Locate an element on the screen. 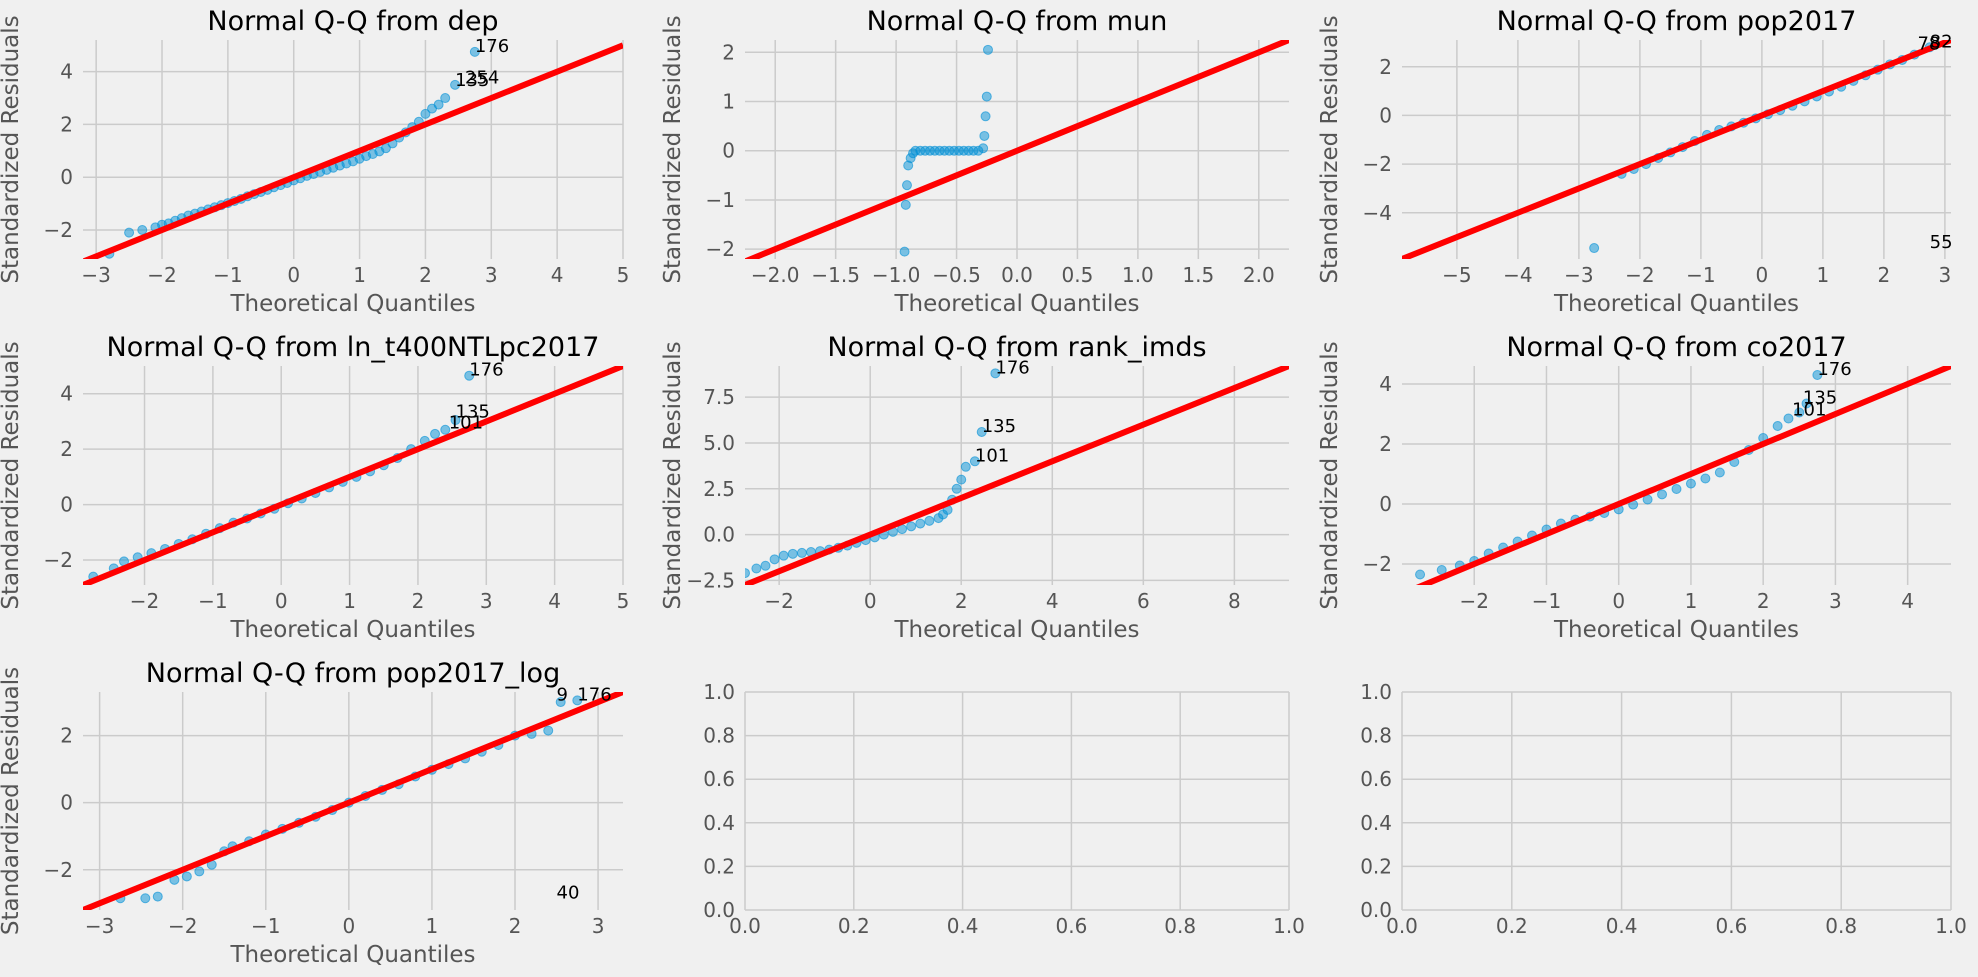  x-tick-label: 2.0 is located at coordinates (1259, 275).